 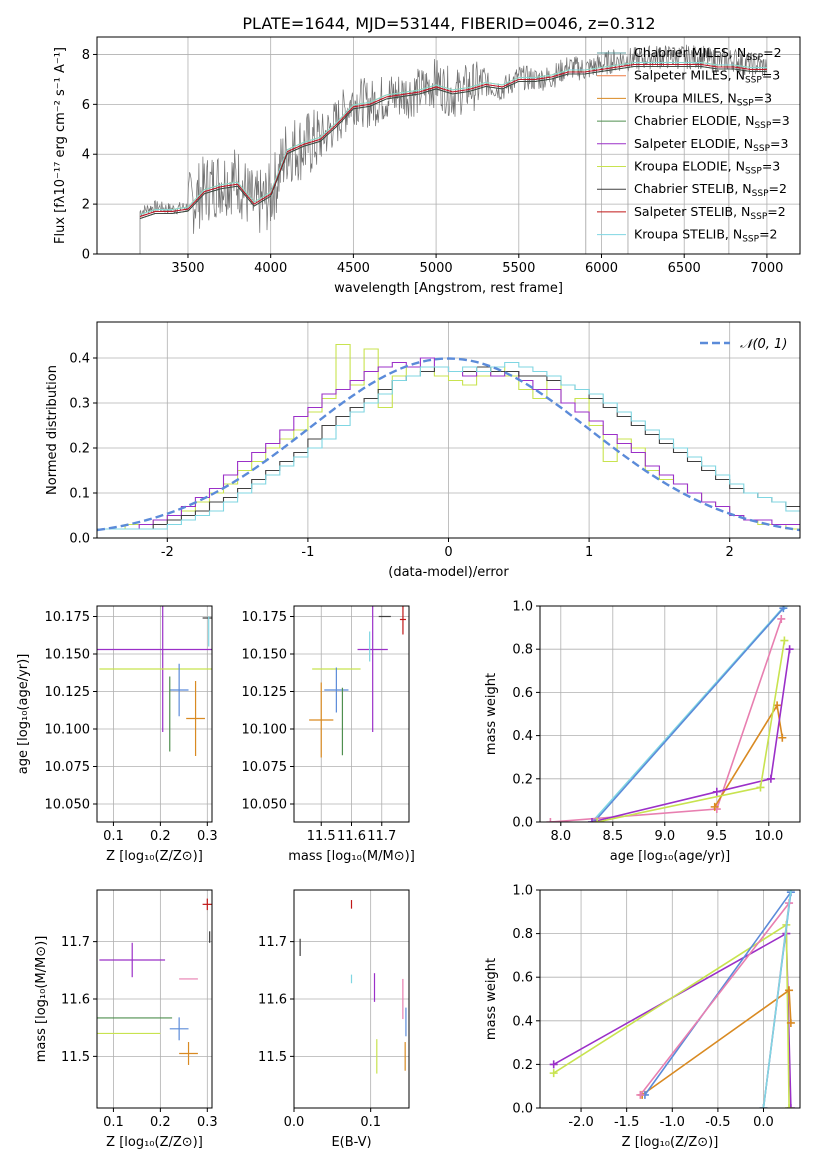 What do you see at coordinates (522, 978) in the screenshot?
I see `y-tick-label: 0.6` at bounding box center [522, 978].